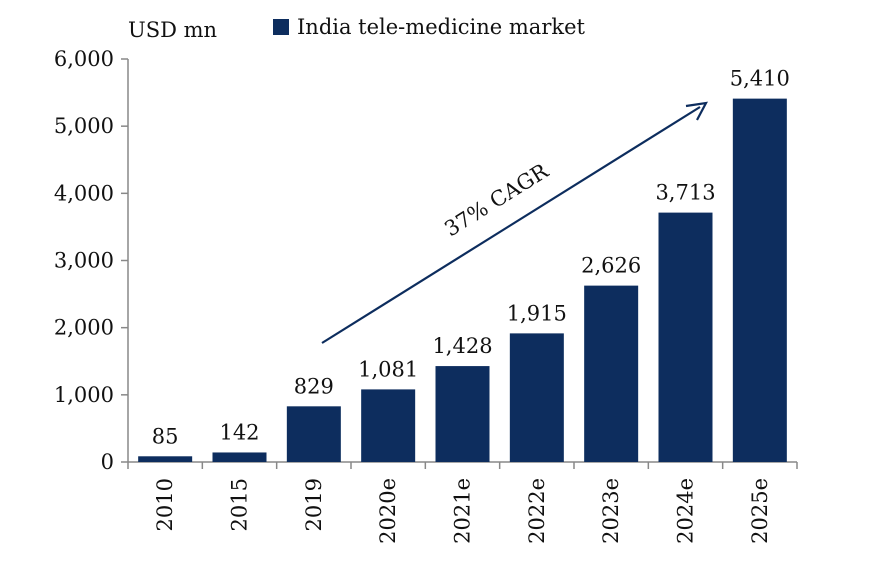 This screenshot has height=562, width=870. Describe the element at coordinates (496, 199) in the screenshot. I see `cagr-label: 37% CAGR` at that location.